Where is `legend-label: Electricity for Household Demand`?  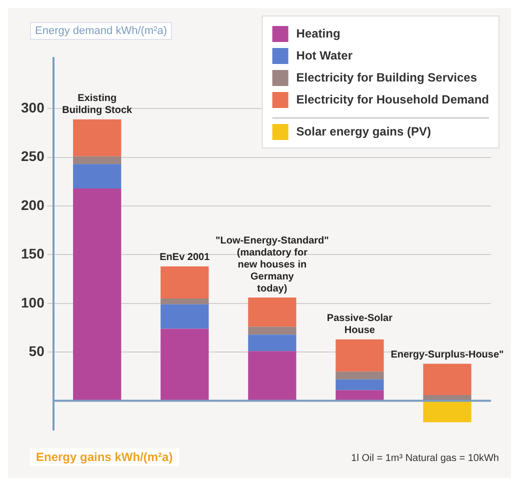
legend-label: Electricity for Household Demand is located at coordinates (392, 99).